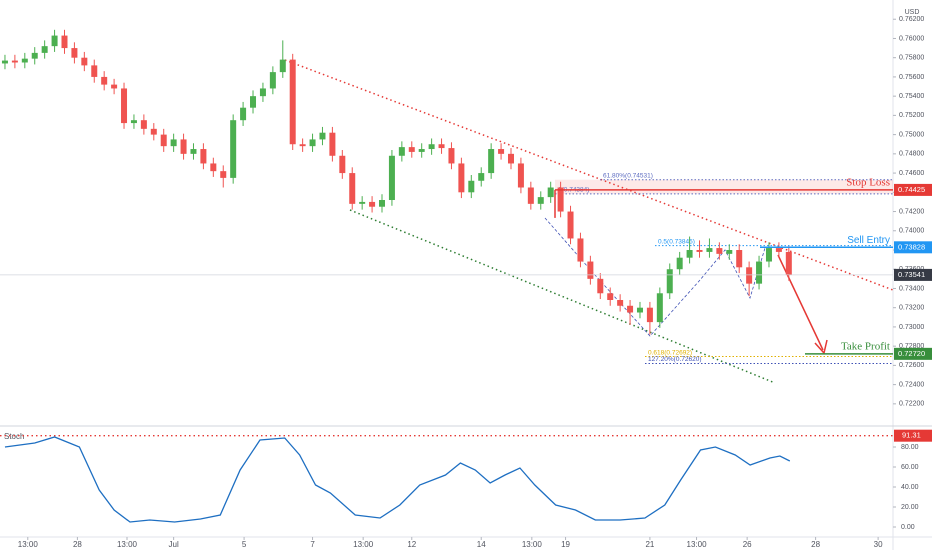 Image resolution: width=932 pixels, height=550 pixels. I want to click on x-tick-label: 14, so click(481, 544).